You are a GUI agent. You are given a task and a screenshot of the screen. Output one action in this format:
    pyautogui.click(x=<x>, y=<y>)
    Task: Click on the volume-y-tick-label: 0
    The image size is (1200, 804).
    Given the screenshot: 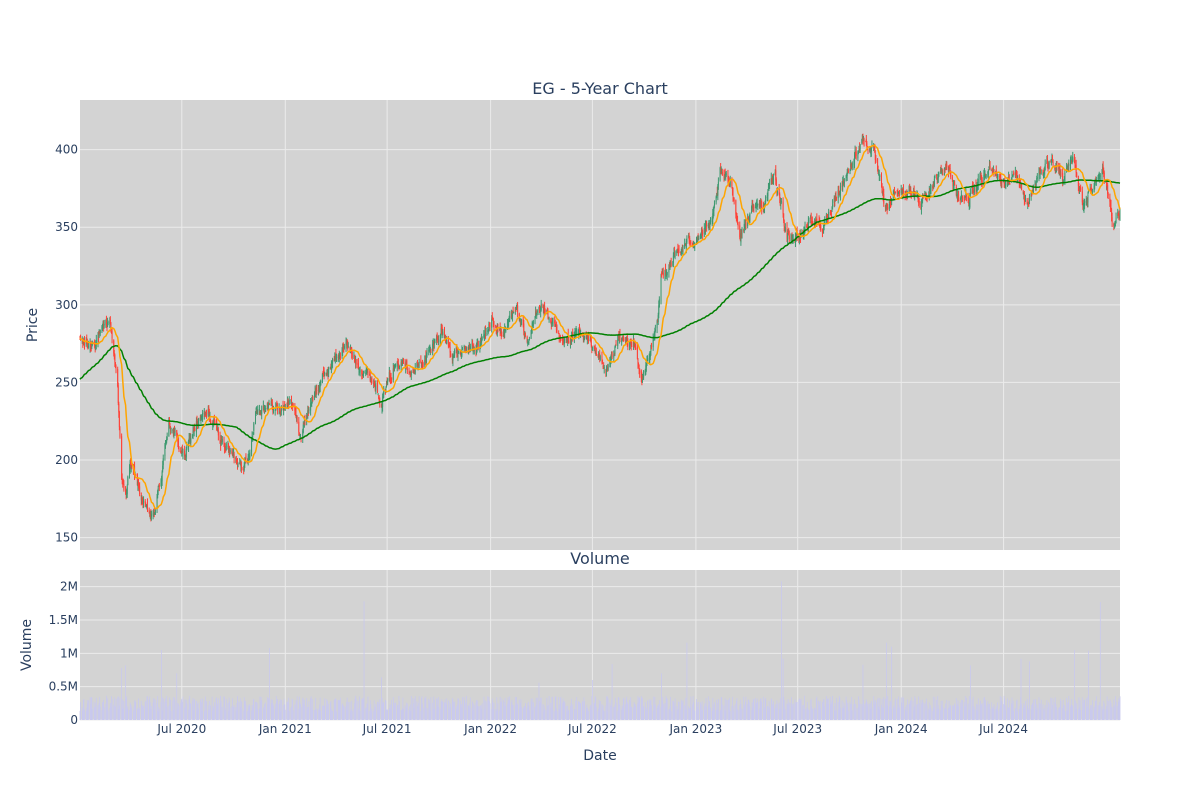 What is the action you would take?
    pyautogui.click(x=74, y=720)
    